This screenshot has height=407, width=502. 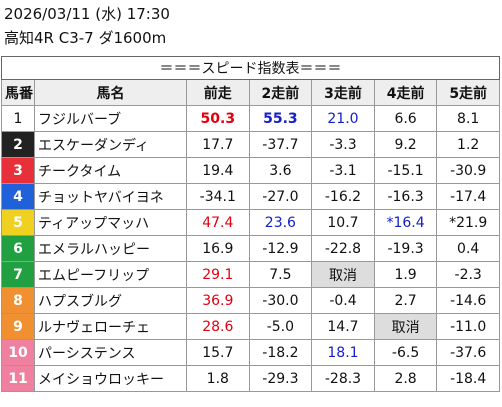 I want to click on speed-index: 18.1, so click(x=343, y=352).